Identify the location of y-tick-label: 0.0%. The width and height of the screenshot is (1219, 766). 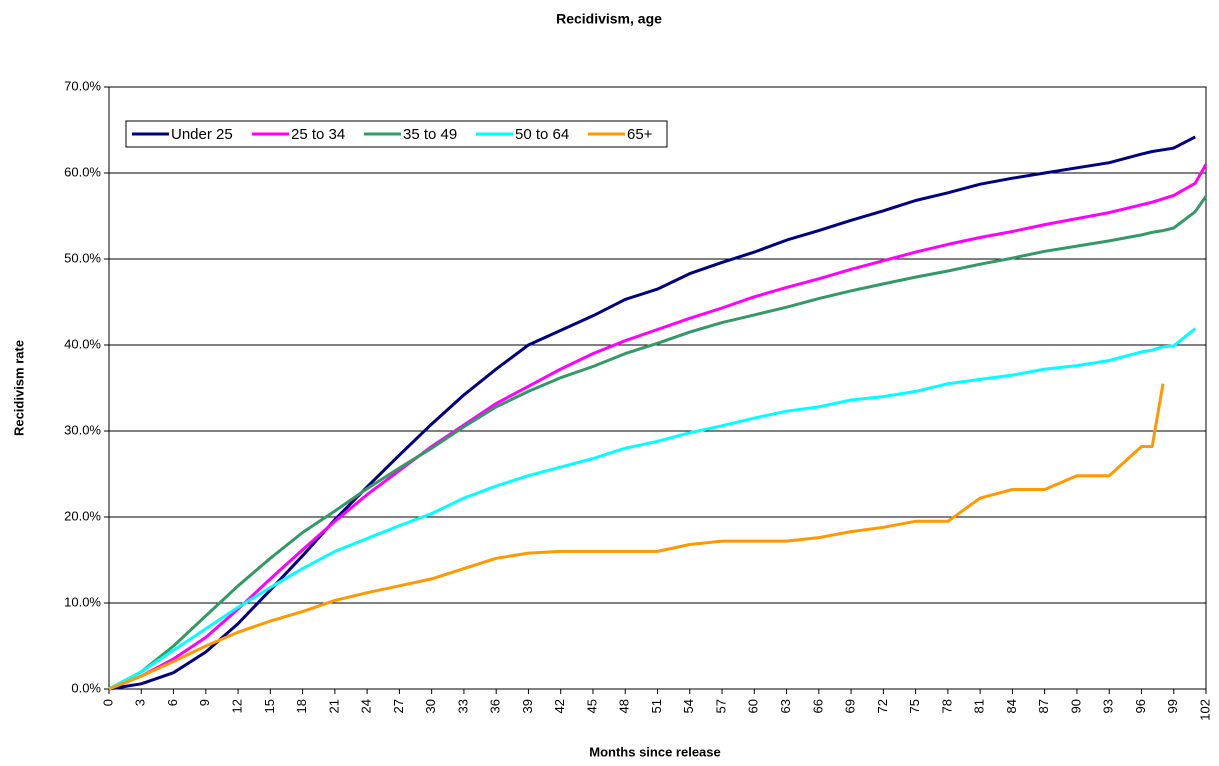
(86, 687).